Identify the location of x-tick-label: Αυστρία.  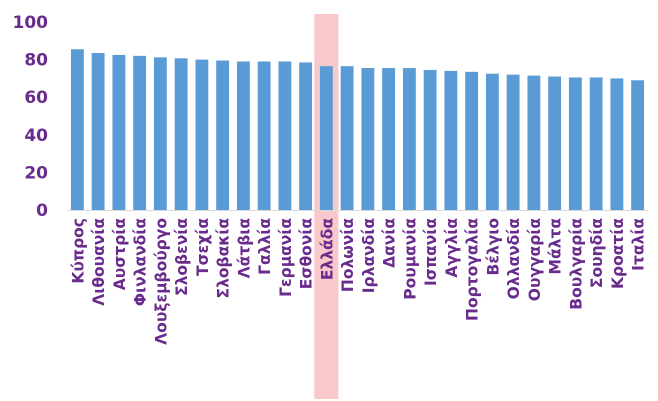
(120, 254).